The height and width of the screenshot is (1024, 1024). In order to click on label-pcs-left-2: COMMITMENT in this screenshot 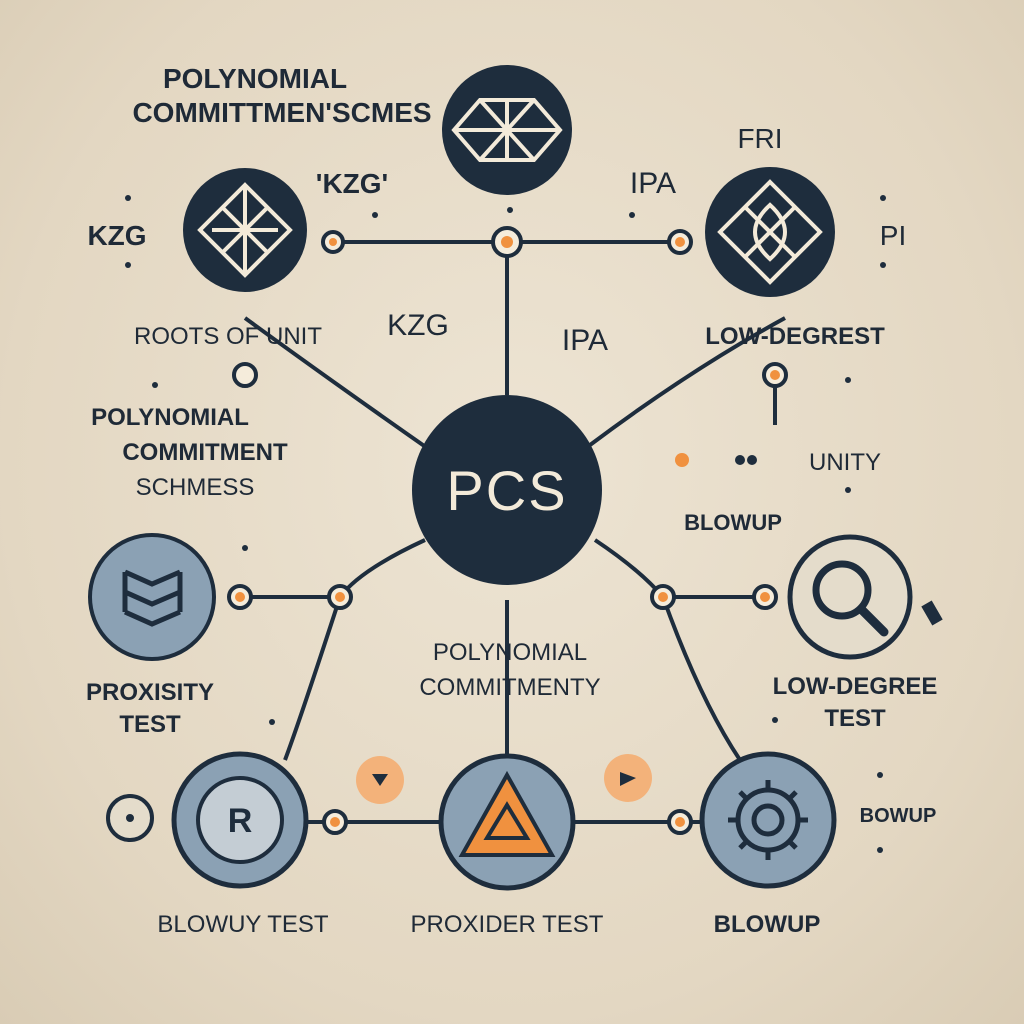, I will do `click(205, 452)`.